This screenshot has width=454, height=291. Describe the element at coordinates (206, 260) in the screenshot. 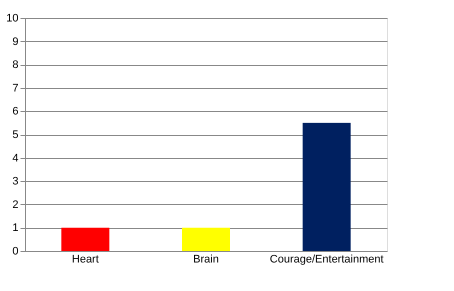

I see `x-tick-label: Brain` at that location.